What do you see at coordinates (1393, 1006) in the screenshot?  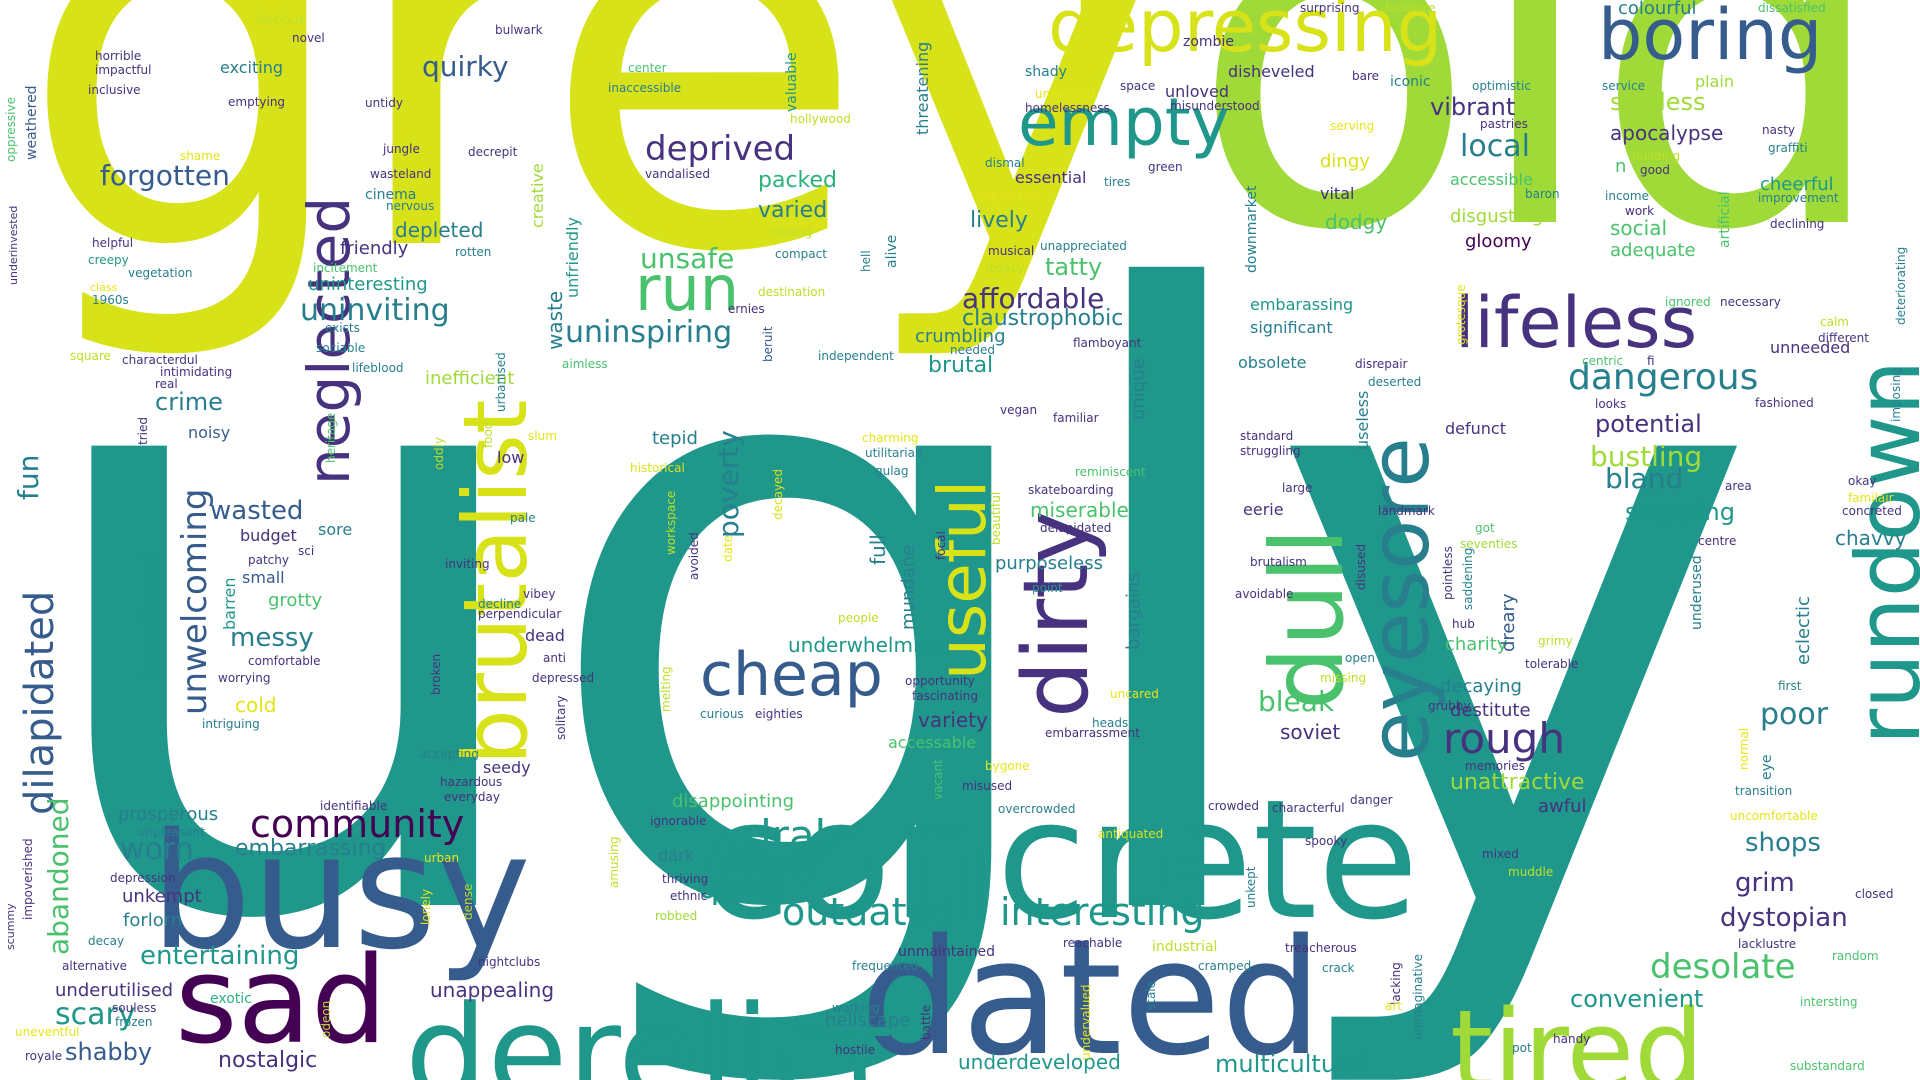 I see `word-art: art` at bounding box center [1393, 1006].